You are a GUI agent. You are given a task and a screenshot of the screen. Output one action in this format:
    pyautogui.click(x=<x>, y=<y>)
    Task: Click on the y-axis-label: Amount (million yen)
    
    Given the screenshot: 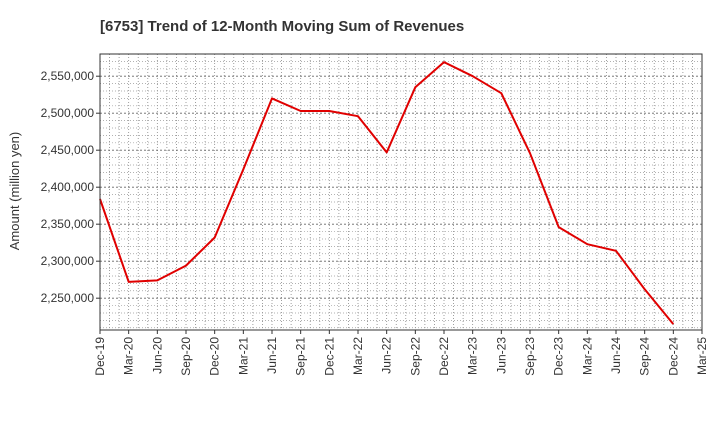 What is the action you would take?
    pyautogui.click(x=14, y=191)
    